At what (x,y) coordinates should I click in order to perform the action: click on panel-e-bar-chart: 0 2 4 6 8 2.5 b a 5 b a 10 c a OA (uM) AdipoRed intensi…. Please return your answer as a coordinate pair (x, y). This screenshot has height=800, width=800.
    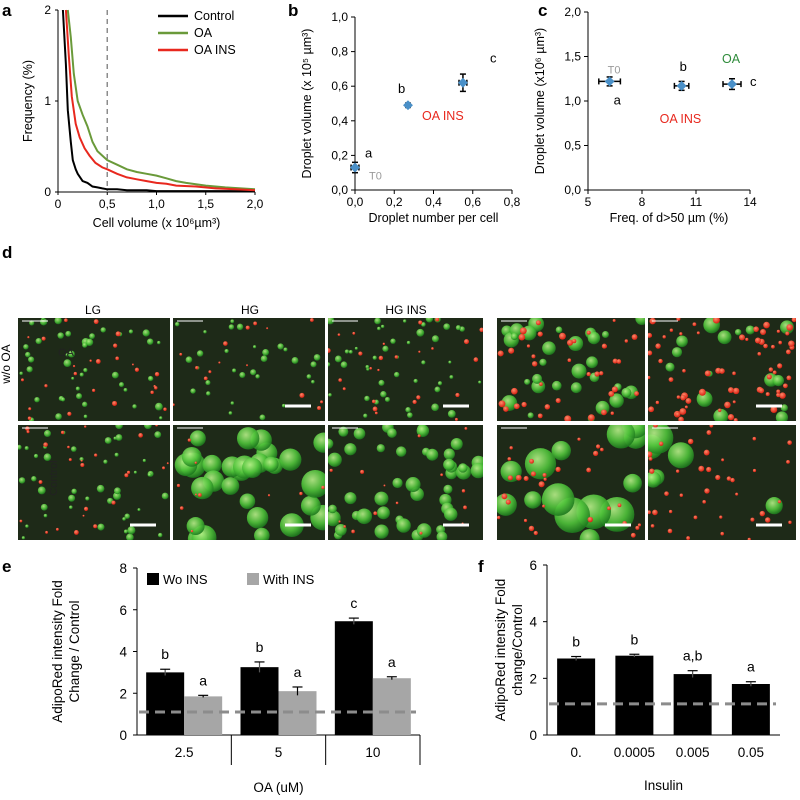
    Looking at the image, I should click on (235, 678).